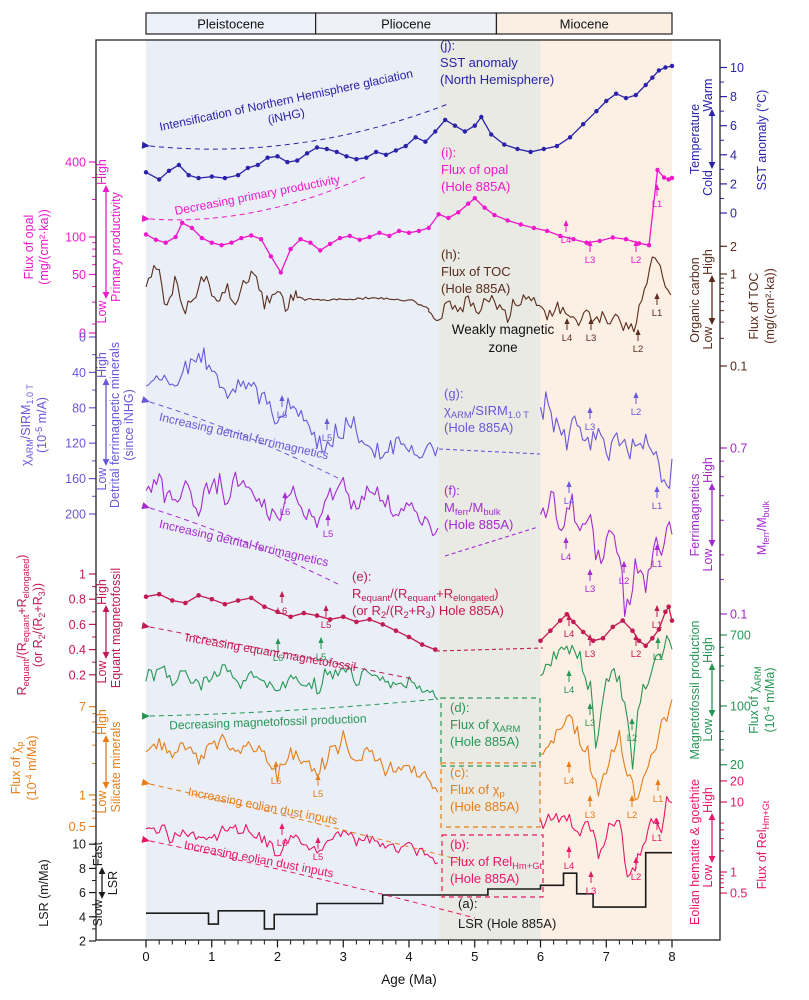 The image size is (809, 1000). Describe the element at coordinates (299, 126) in the screenshot. I see `annotation-dash` at that location.